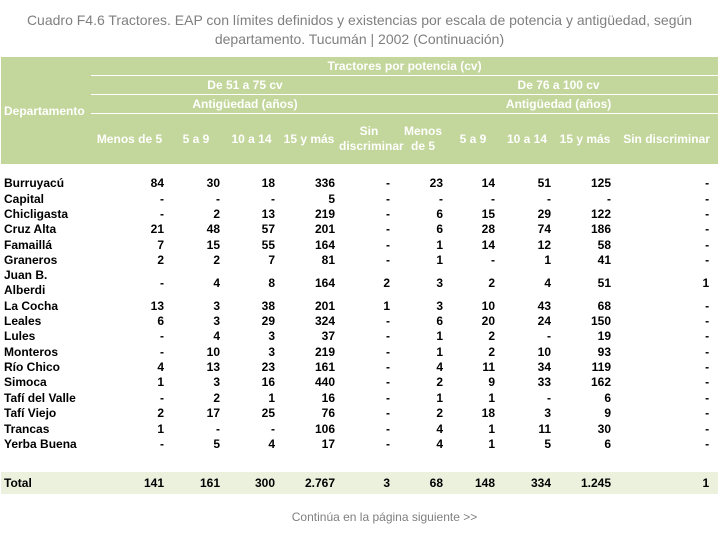 The image size is (719, 541). I want to click on table-row: Lules - 4 3 37 - 1 2 - 19 -, so click(359, 336).